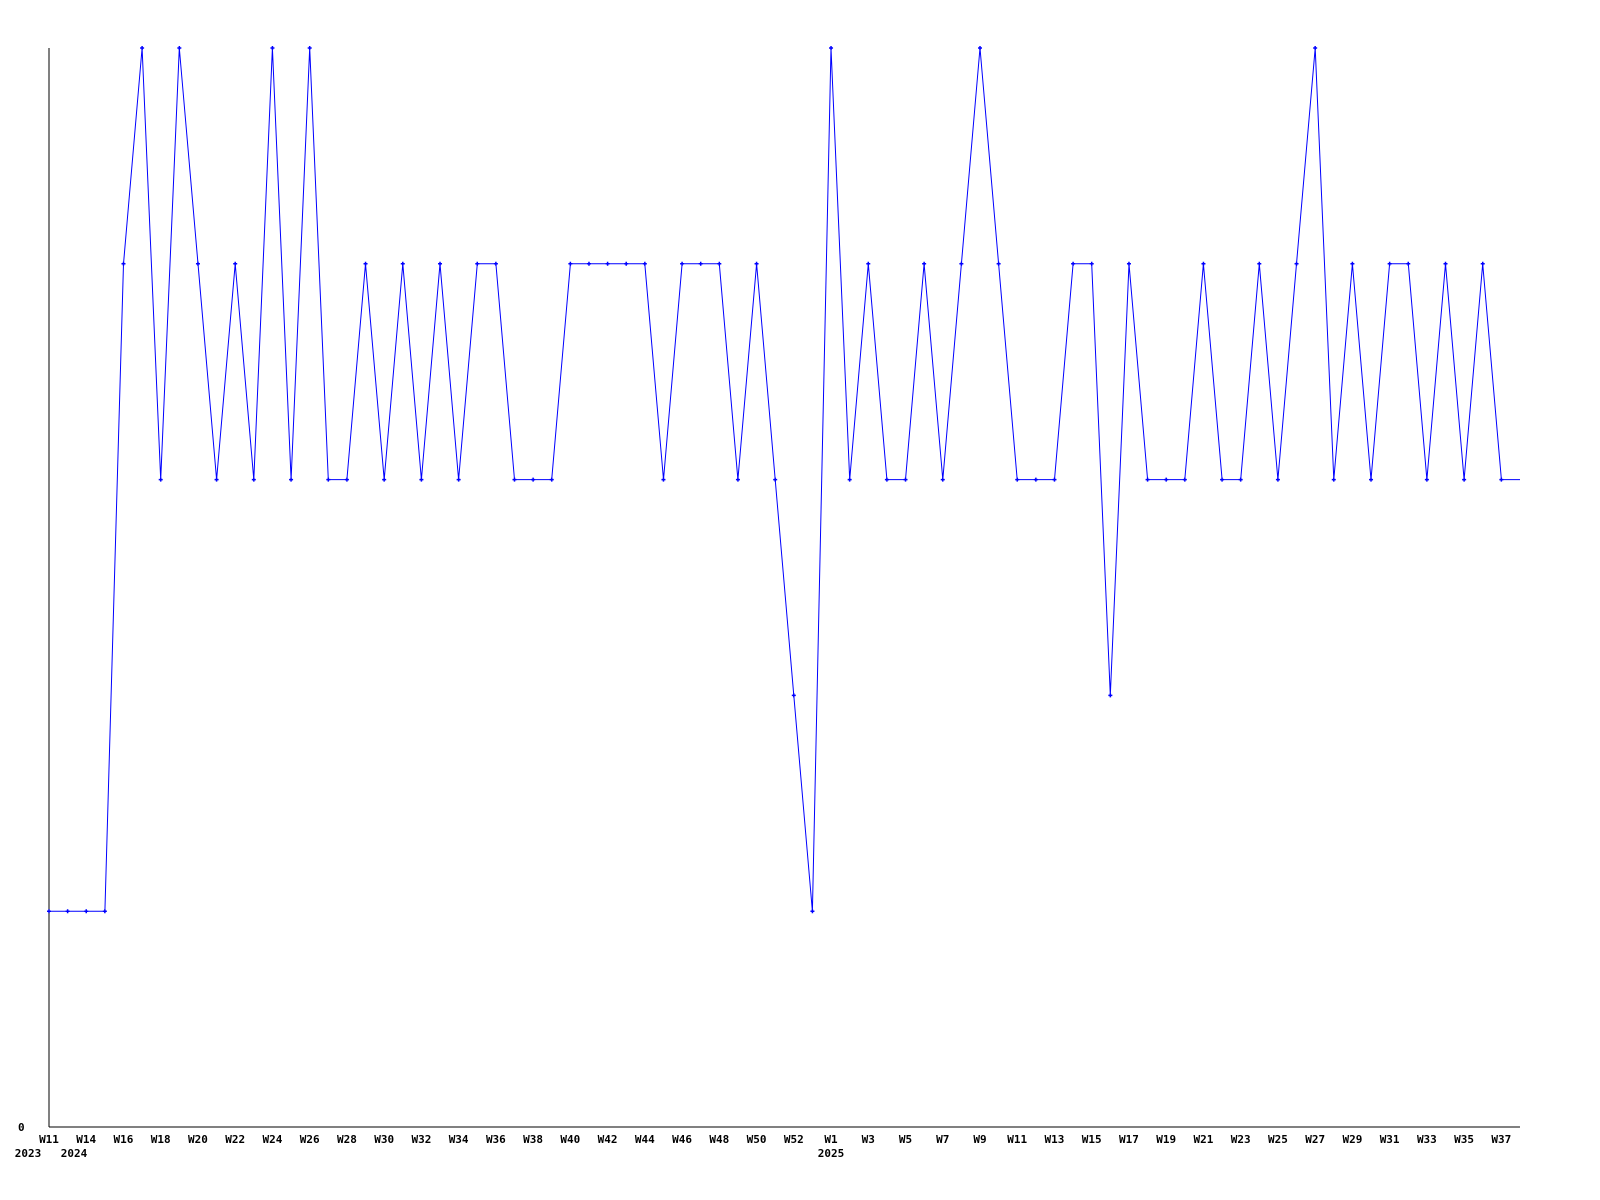  I want to click on x-tick-label: W38, so click(533, 1139).